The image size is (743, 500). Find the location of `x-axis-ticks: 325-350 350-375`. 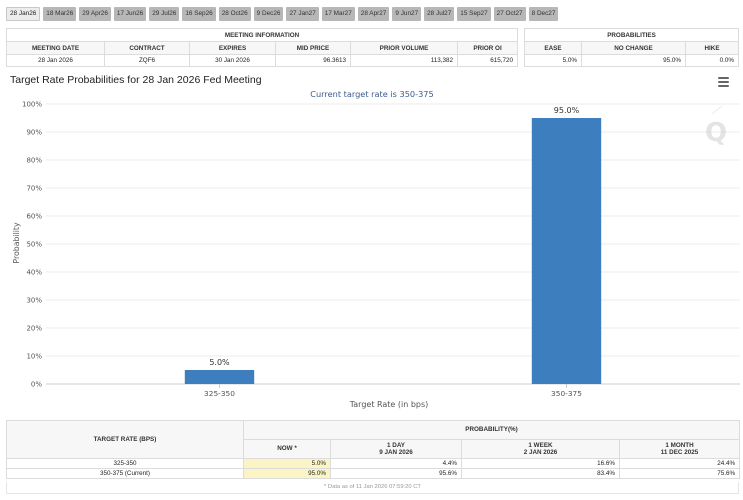

x-axis-ticks: 325-350 350-375 is located at coordinates (393, 391).